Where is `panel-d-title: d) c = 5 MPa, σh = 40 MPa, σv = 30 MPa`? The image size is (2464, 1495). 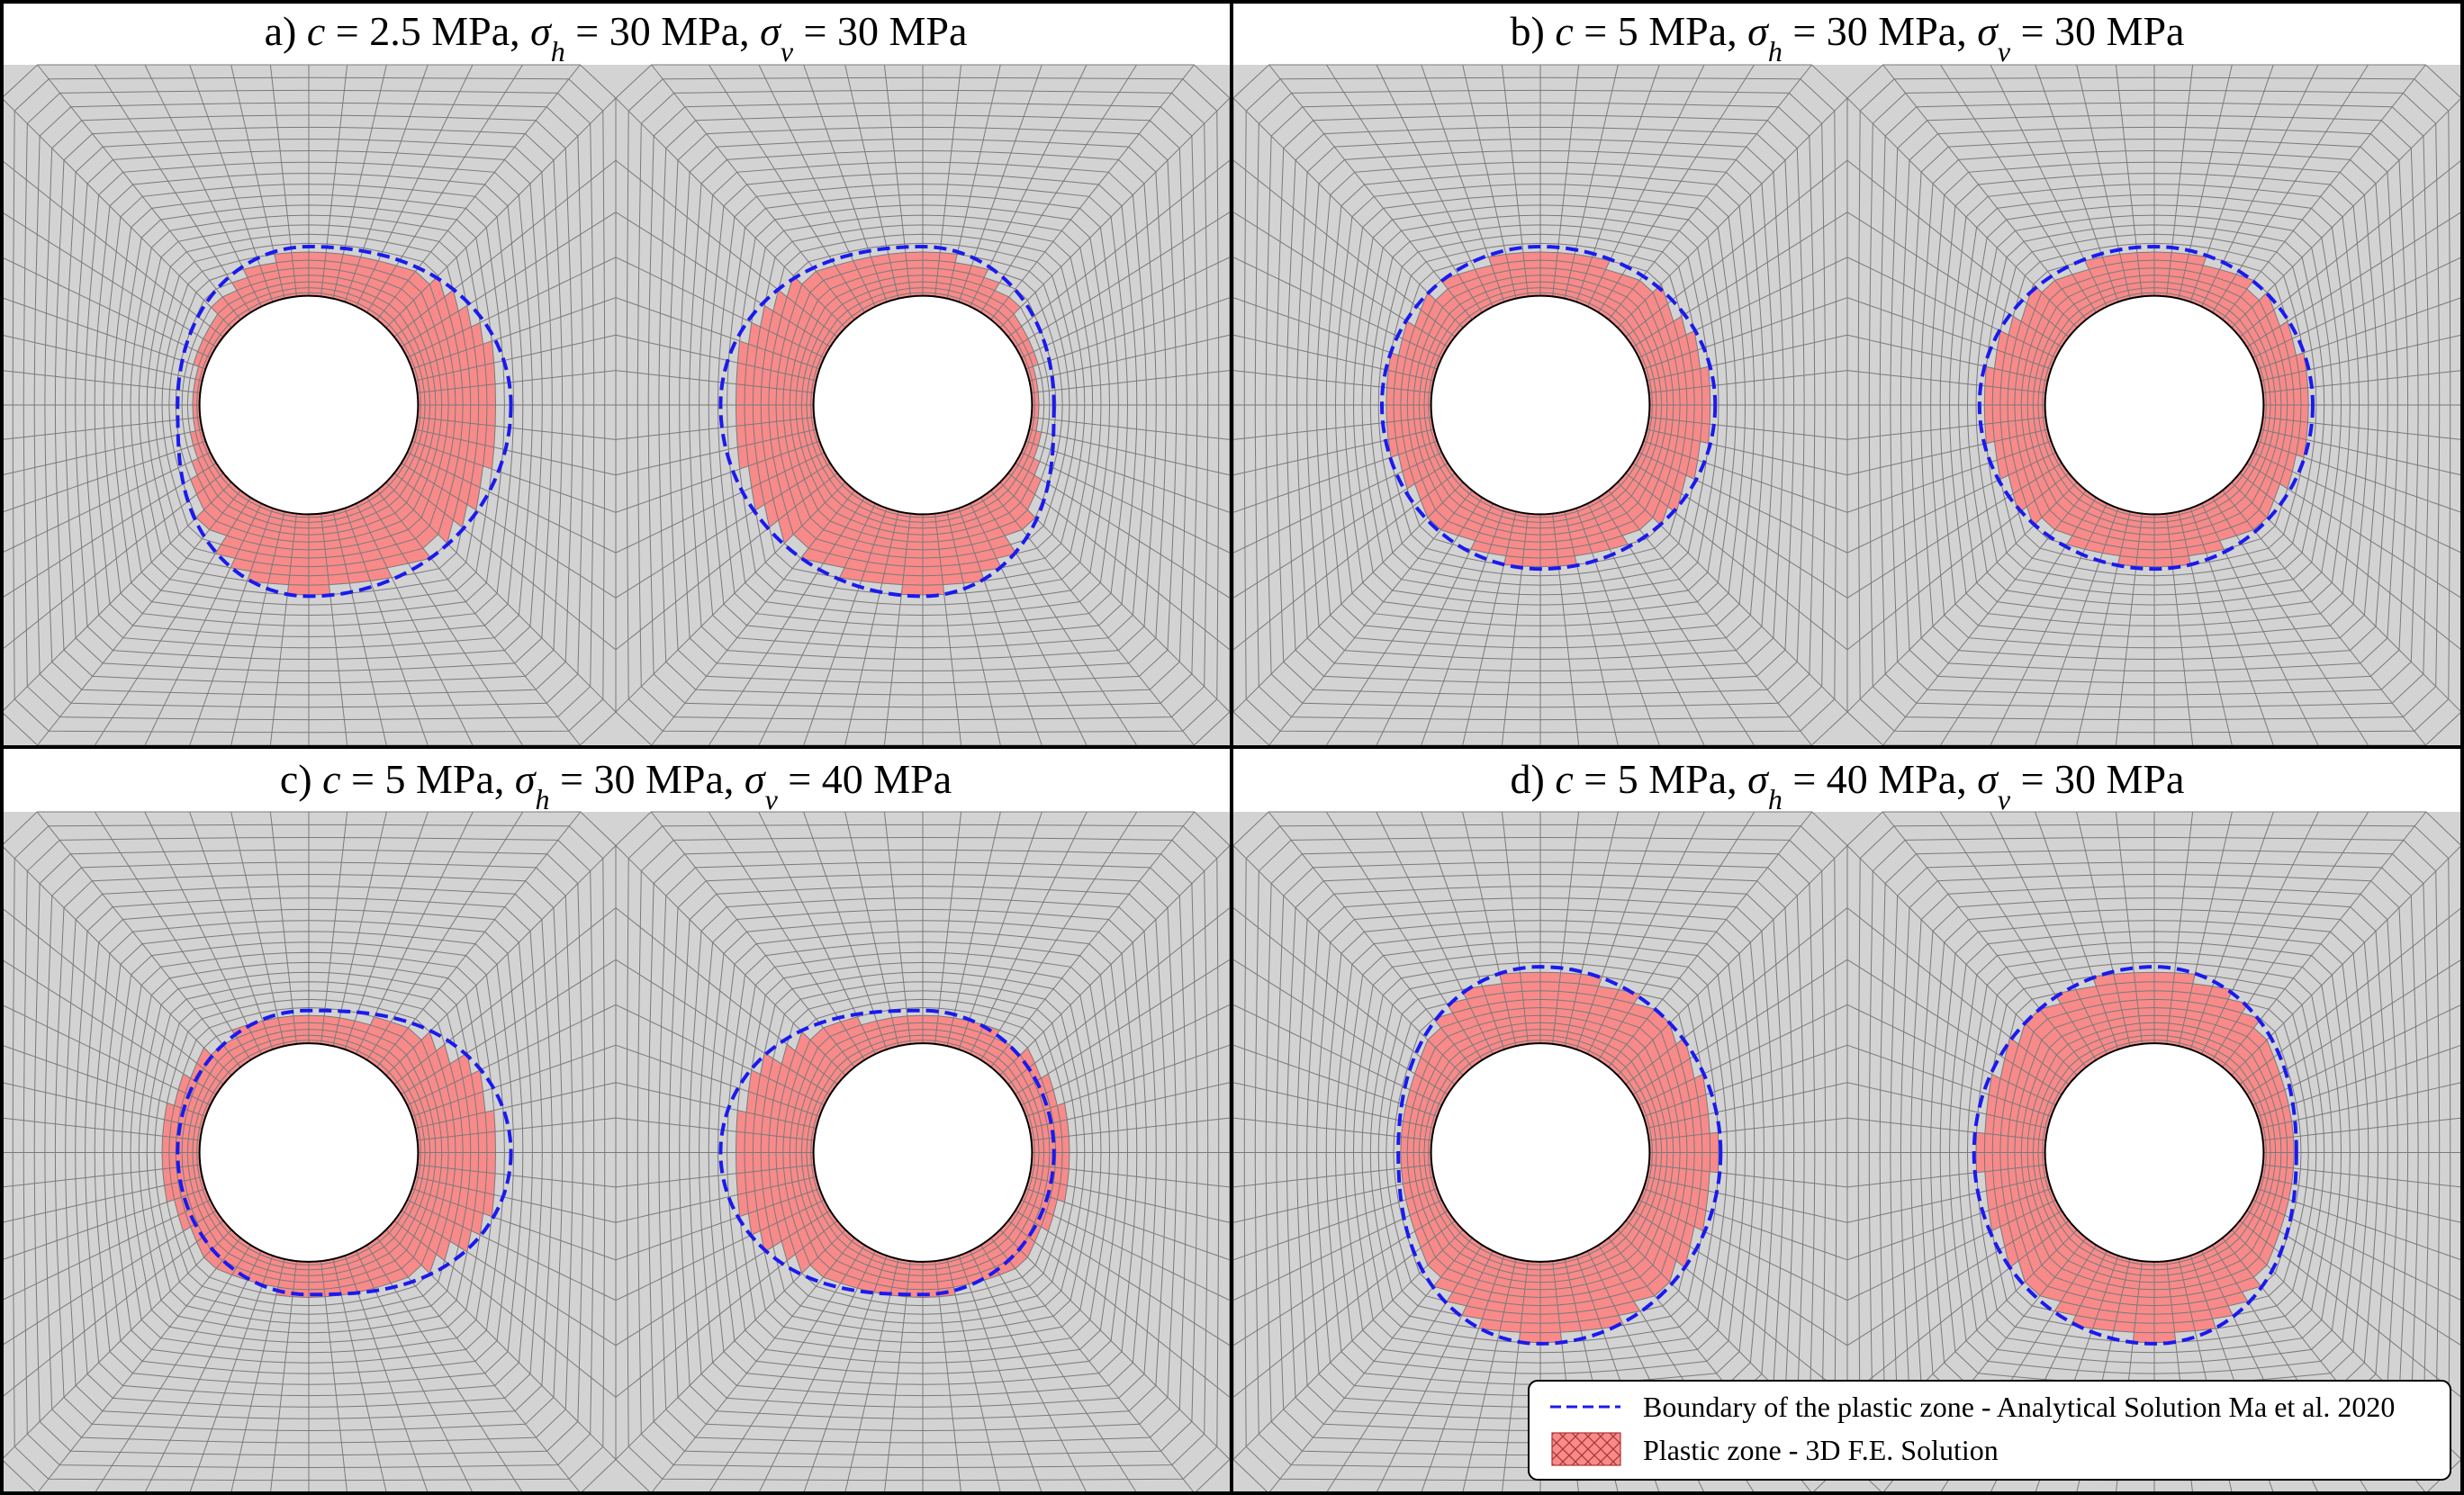 panel-d-title: d) c = 5 MPa, σh = 40 MPa, σv = 30 MPa is located at coordinates (1848, 785).